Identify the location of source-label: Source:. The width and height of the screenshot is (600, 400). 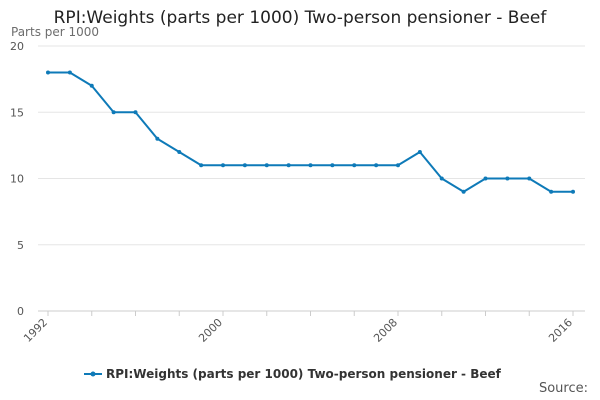
(563, 388).